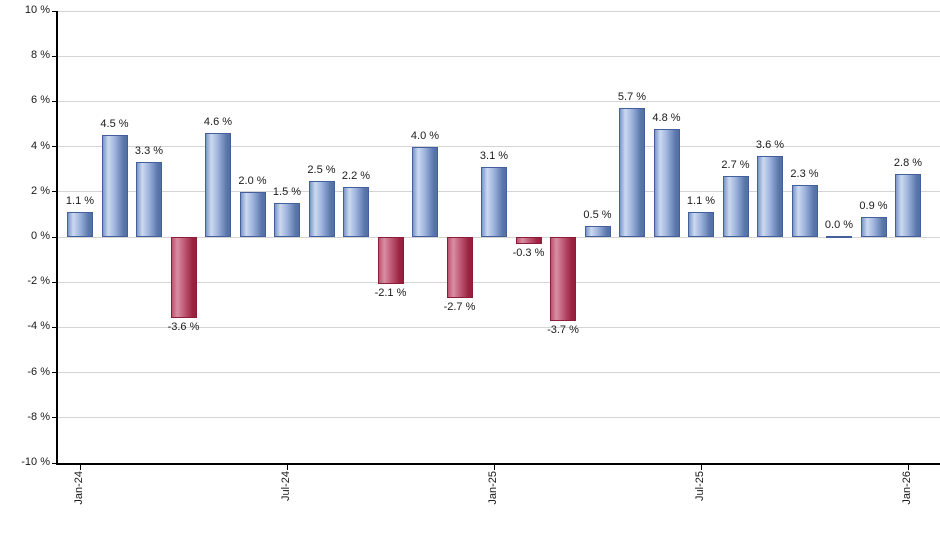 This screenshot has width=940, height=550. What do you see at coordinates (35, 462) in the screenshot?
I see `y-axis-label: -10 %` at bounding box center [35, 462].